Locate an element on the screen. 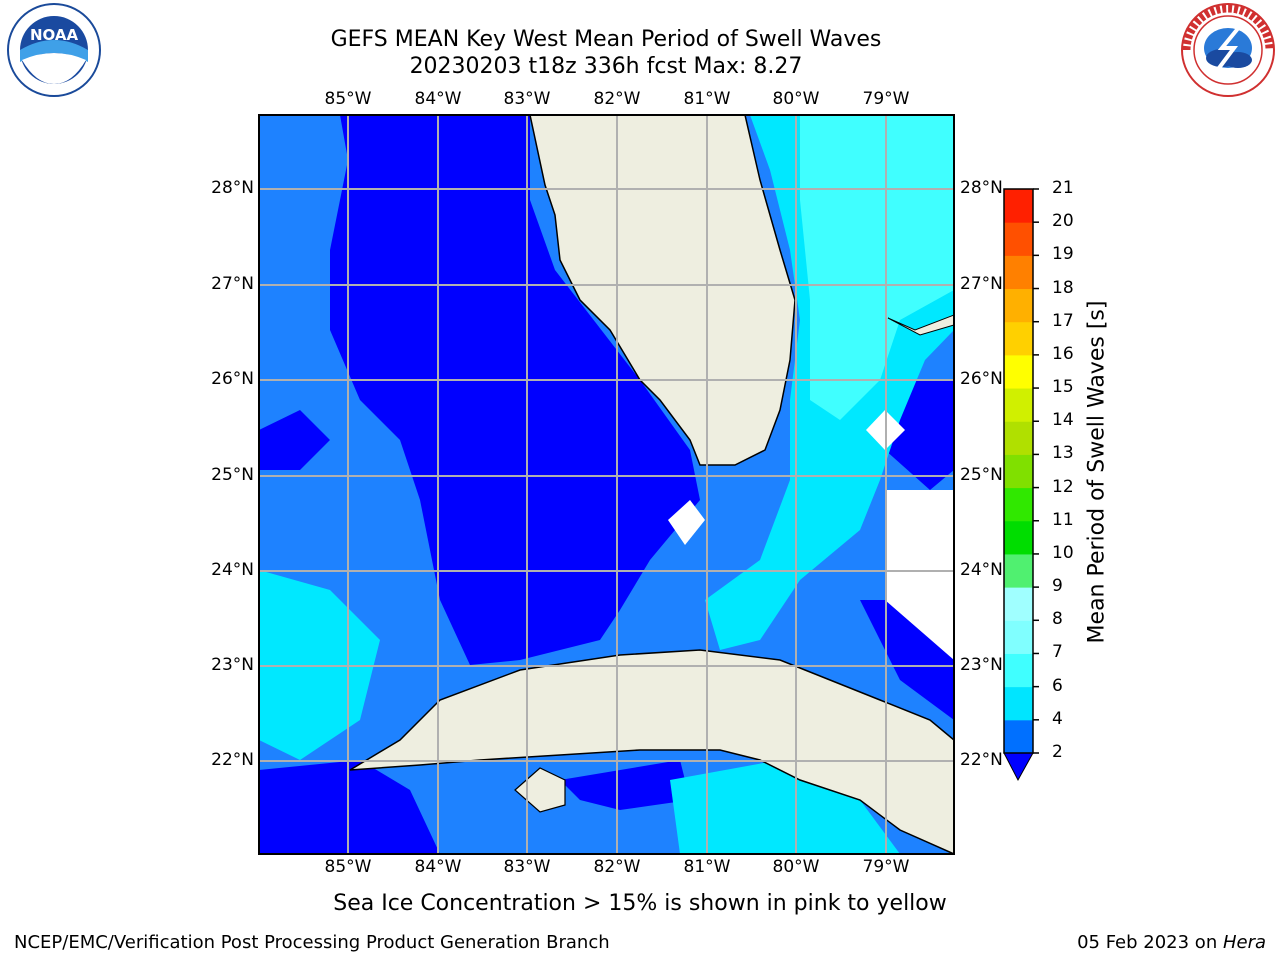 The width and height of the screenshot is (1280, 960). lon-label-bottom-79w: 79°W is located at coordinates (886, 867).